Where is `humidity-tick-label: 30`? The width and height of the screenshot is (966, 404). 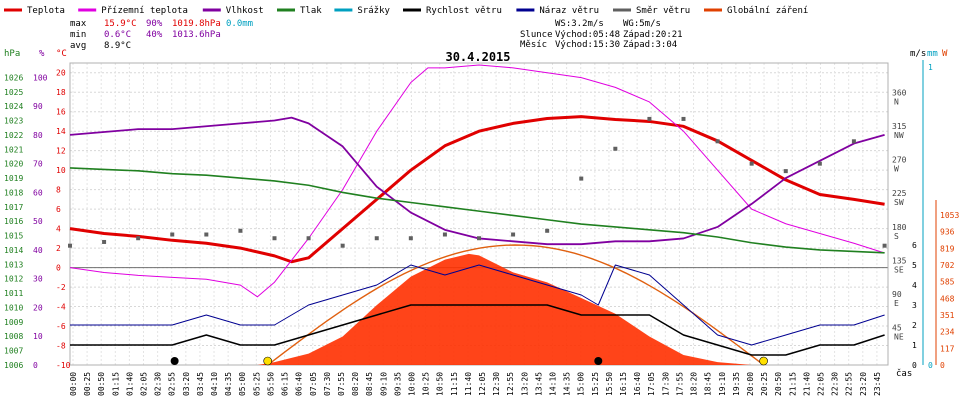 humidity-tick-label: 30 is located at coordinates (38, 279).